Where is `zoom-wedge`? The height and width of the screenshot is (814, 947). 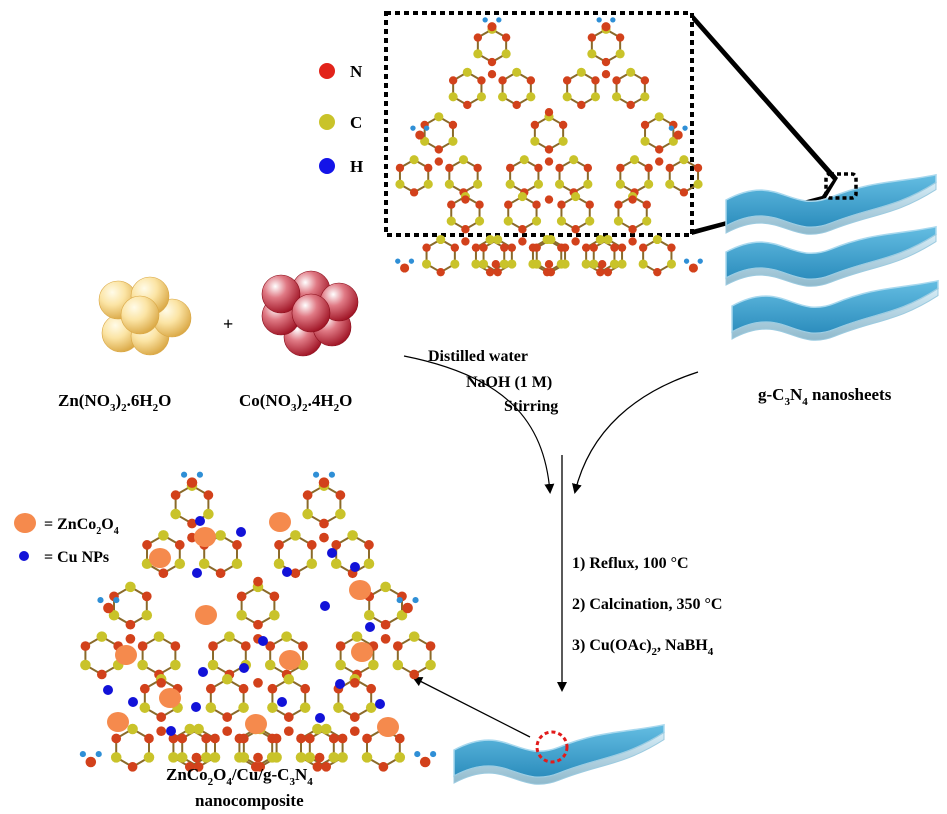 zoom-wedge is located at coordinates (765, 124).